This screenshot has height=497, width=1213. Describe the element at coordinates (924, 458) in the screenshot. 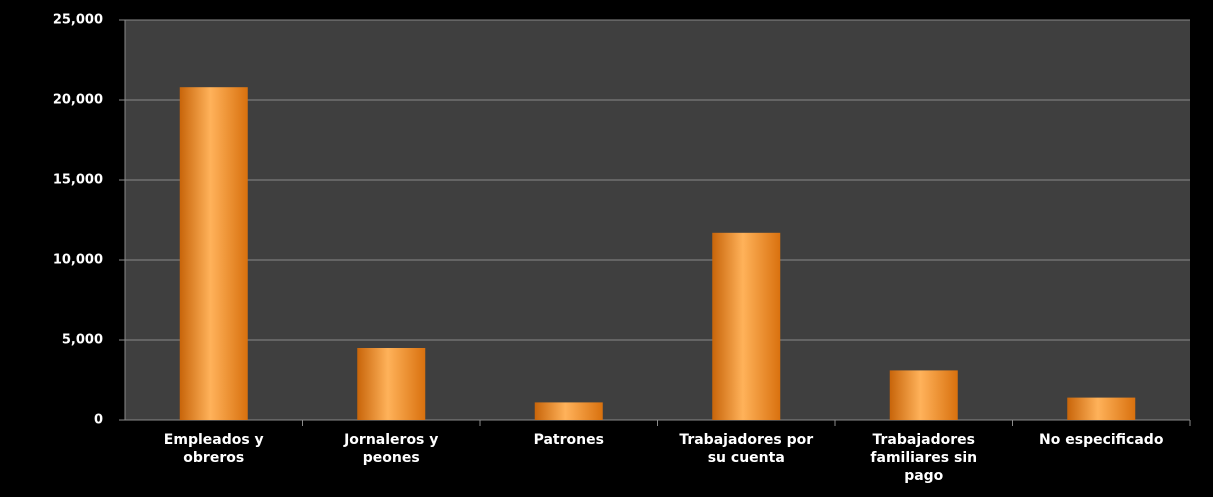

I see `x-tick-label: Trabajadores familiares sin pago` at that location.